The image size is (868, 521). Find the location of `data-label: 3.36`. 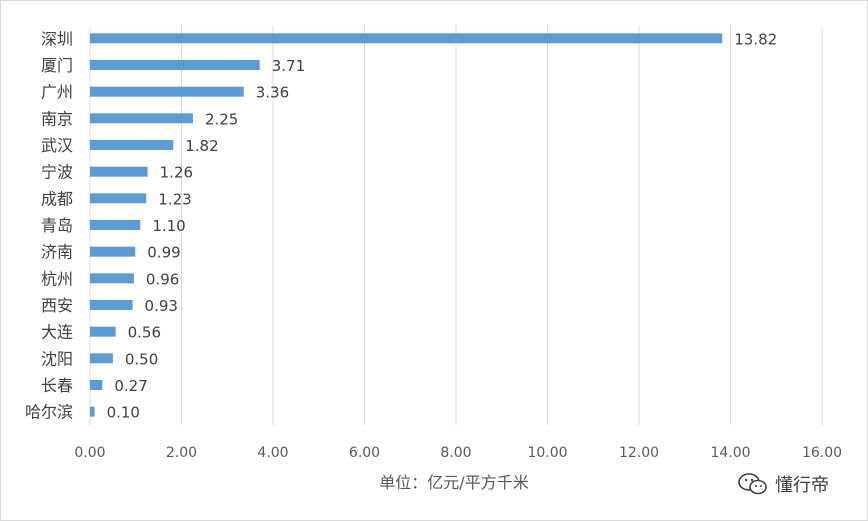

data-label: 3.36 is located at coordinates (272, 93).